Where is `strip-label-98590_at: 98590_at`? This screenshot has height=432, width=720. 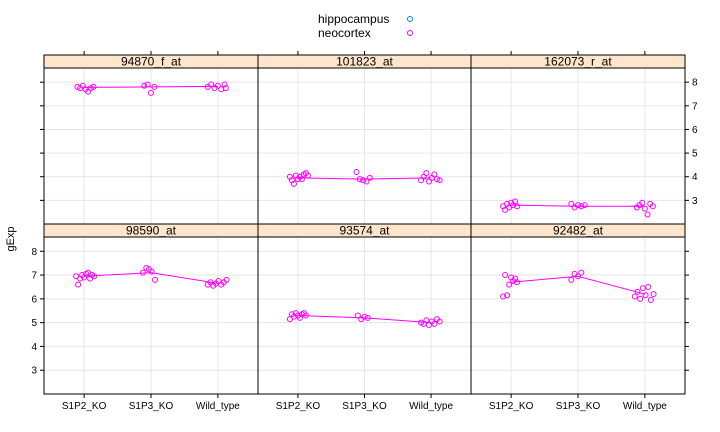 strip-label-98590_at: 98590_at is located at coordinates (151, 231).